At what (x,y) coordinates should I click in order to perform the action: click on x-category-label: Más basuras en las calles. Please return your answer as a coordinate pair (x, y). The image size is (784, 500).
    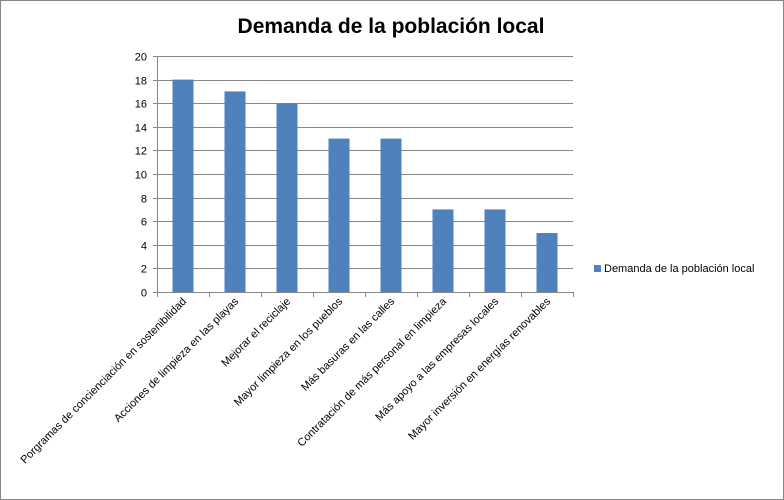
    Looking at the image, I should click on (348, 344).